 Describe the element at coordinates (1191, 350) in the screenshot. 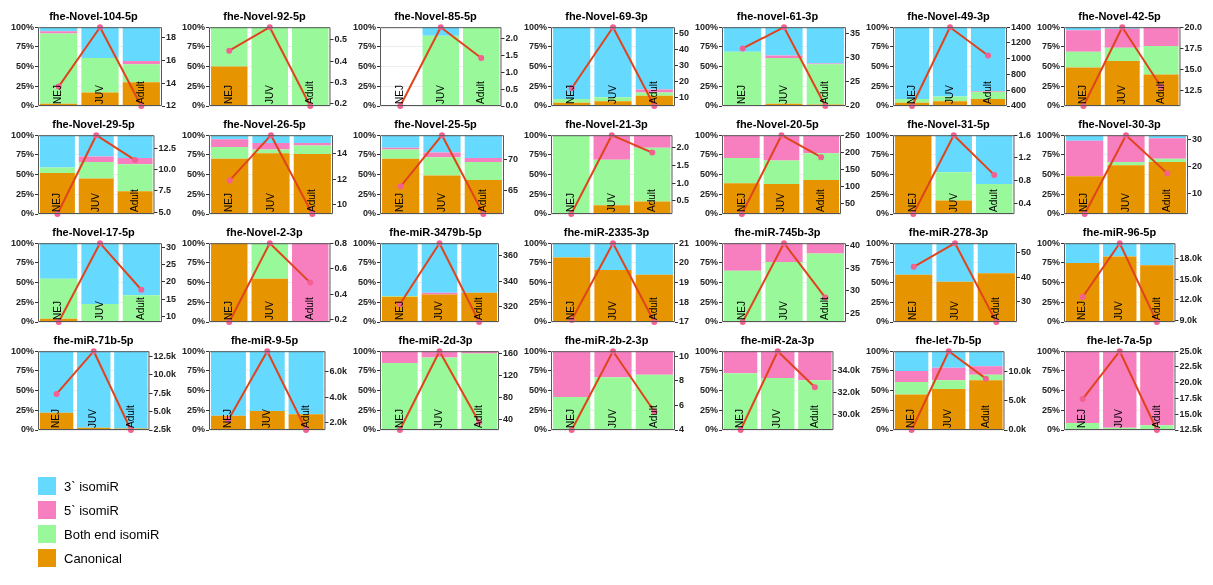

I see `y2-tick-label: 25.0k` at that location.